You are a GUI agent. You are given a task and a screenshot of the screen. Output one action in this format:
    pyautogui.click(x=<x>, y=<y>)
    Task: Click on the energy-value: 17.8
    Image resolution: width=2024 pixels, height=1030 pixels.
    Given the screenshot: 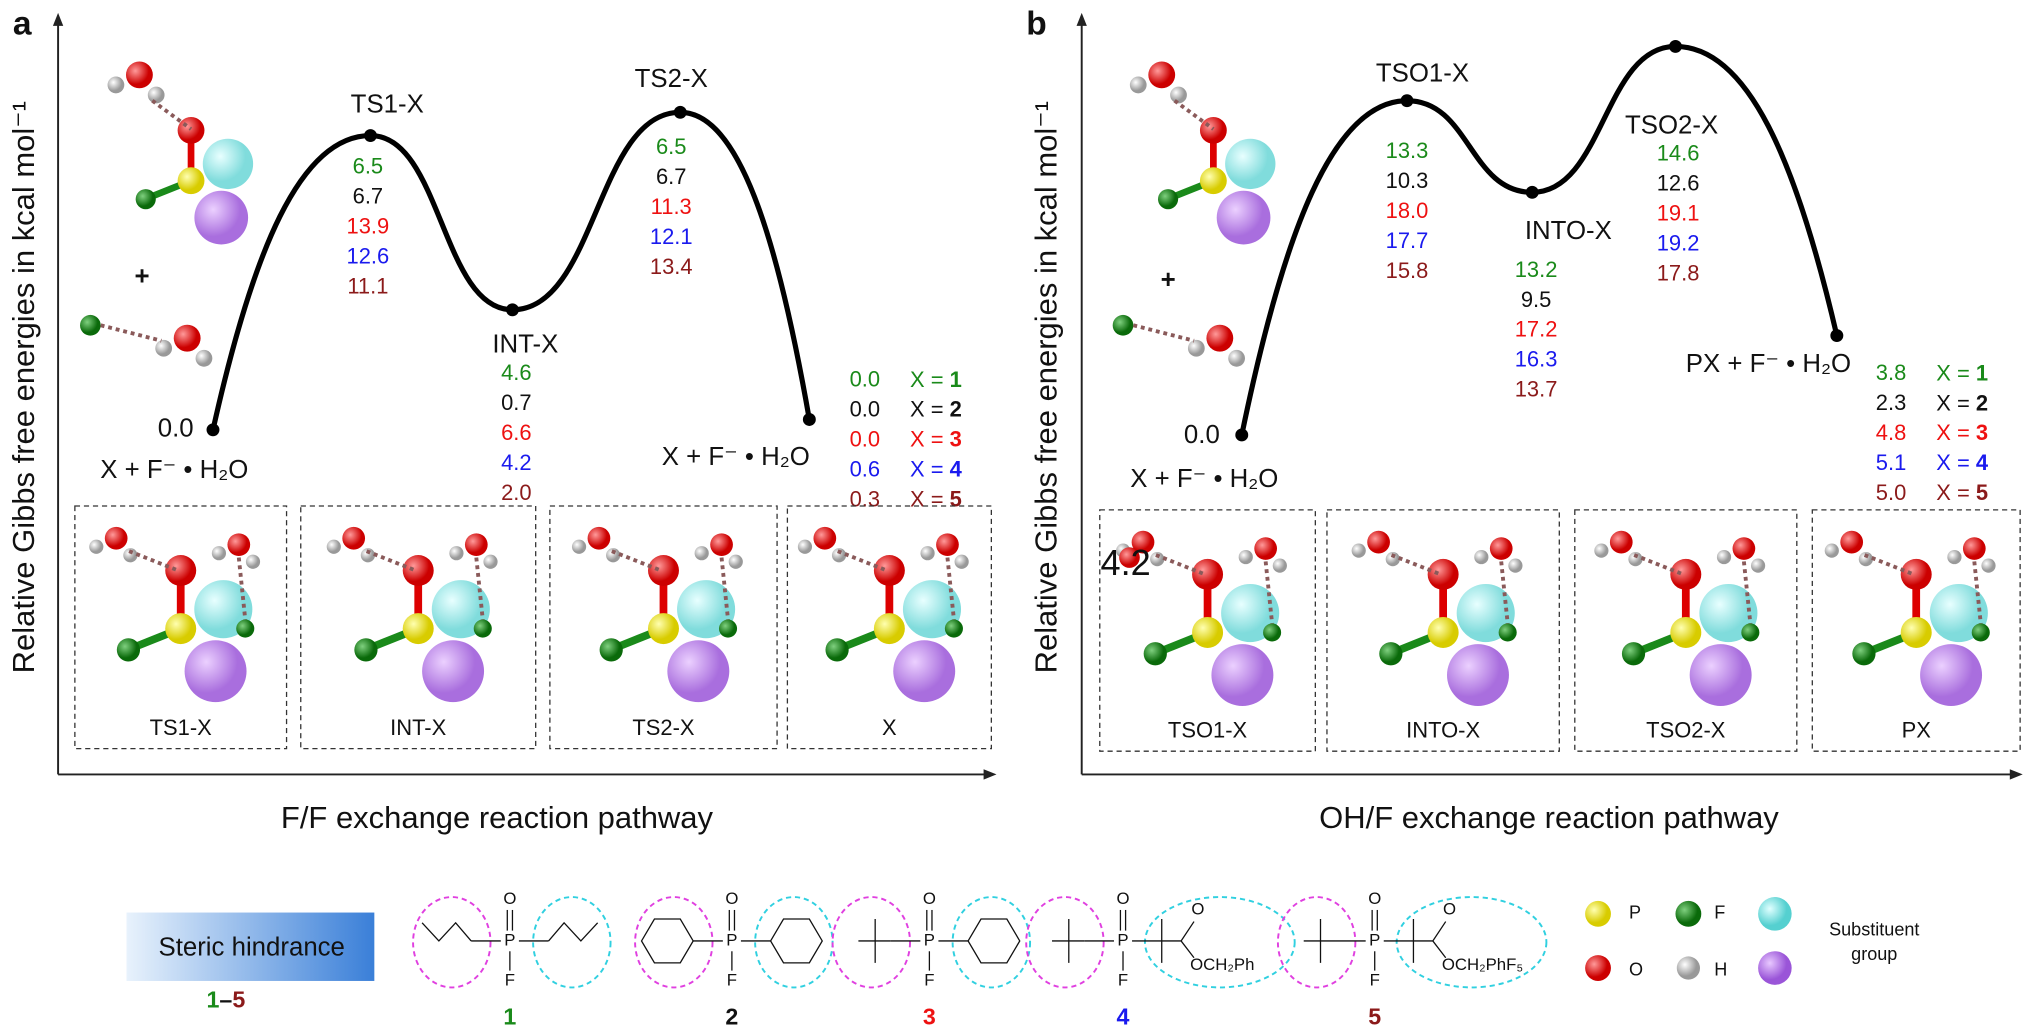 What is the action you would take?
    pyautogui.click(x=1678, y=272)
    